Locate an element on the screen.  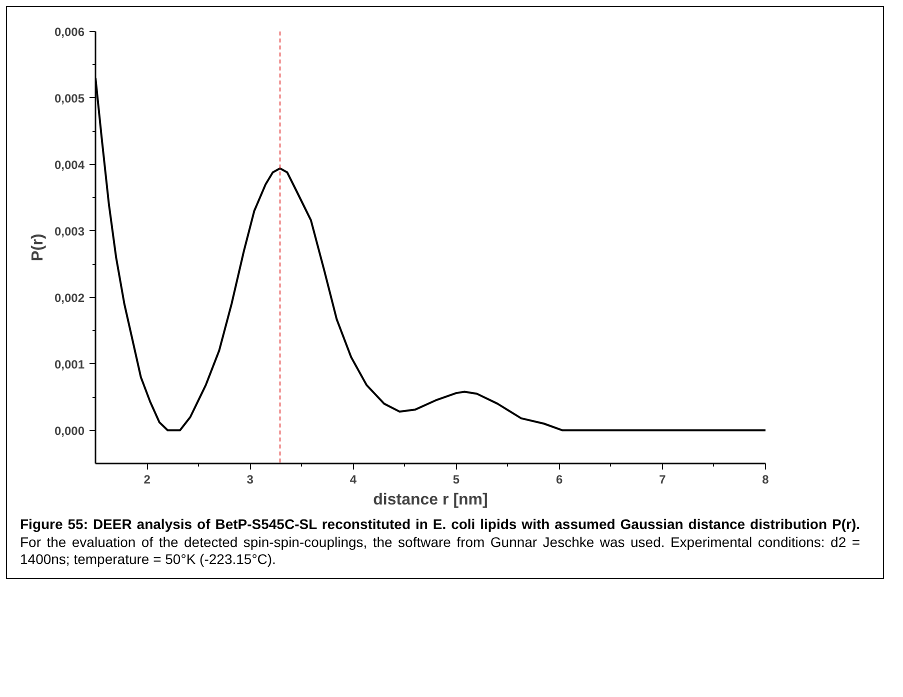
x-tick-label: 2 is located at coordinates (147, 479).